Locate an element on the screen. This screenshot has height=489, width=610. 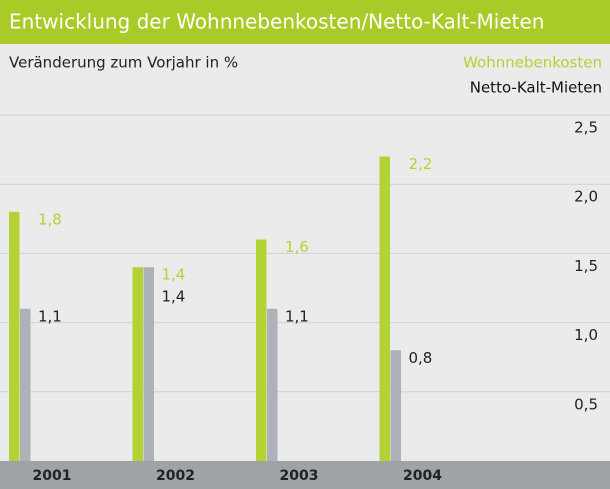
x-axis-band is located at coordinates (305, 475).